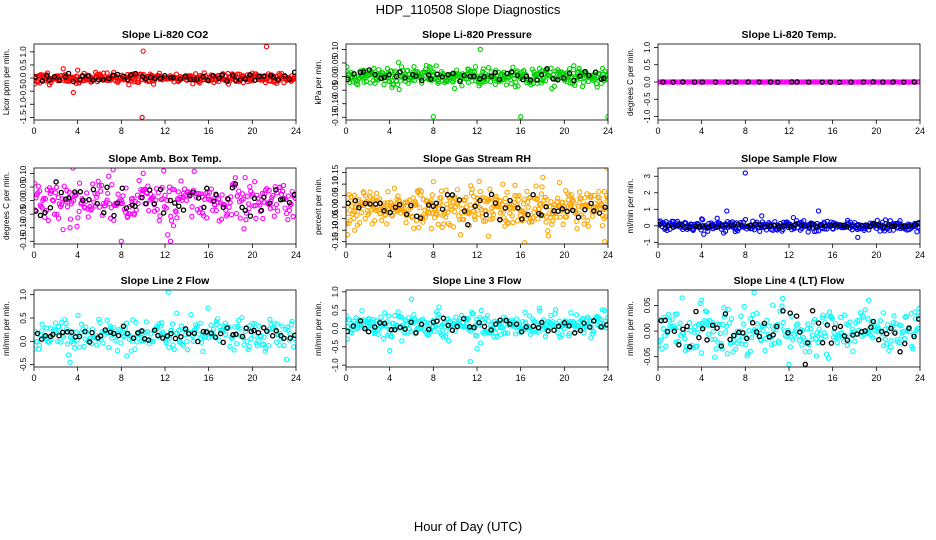  I want to click on y-axis-label: kPa per min., so click(318, 82).